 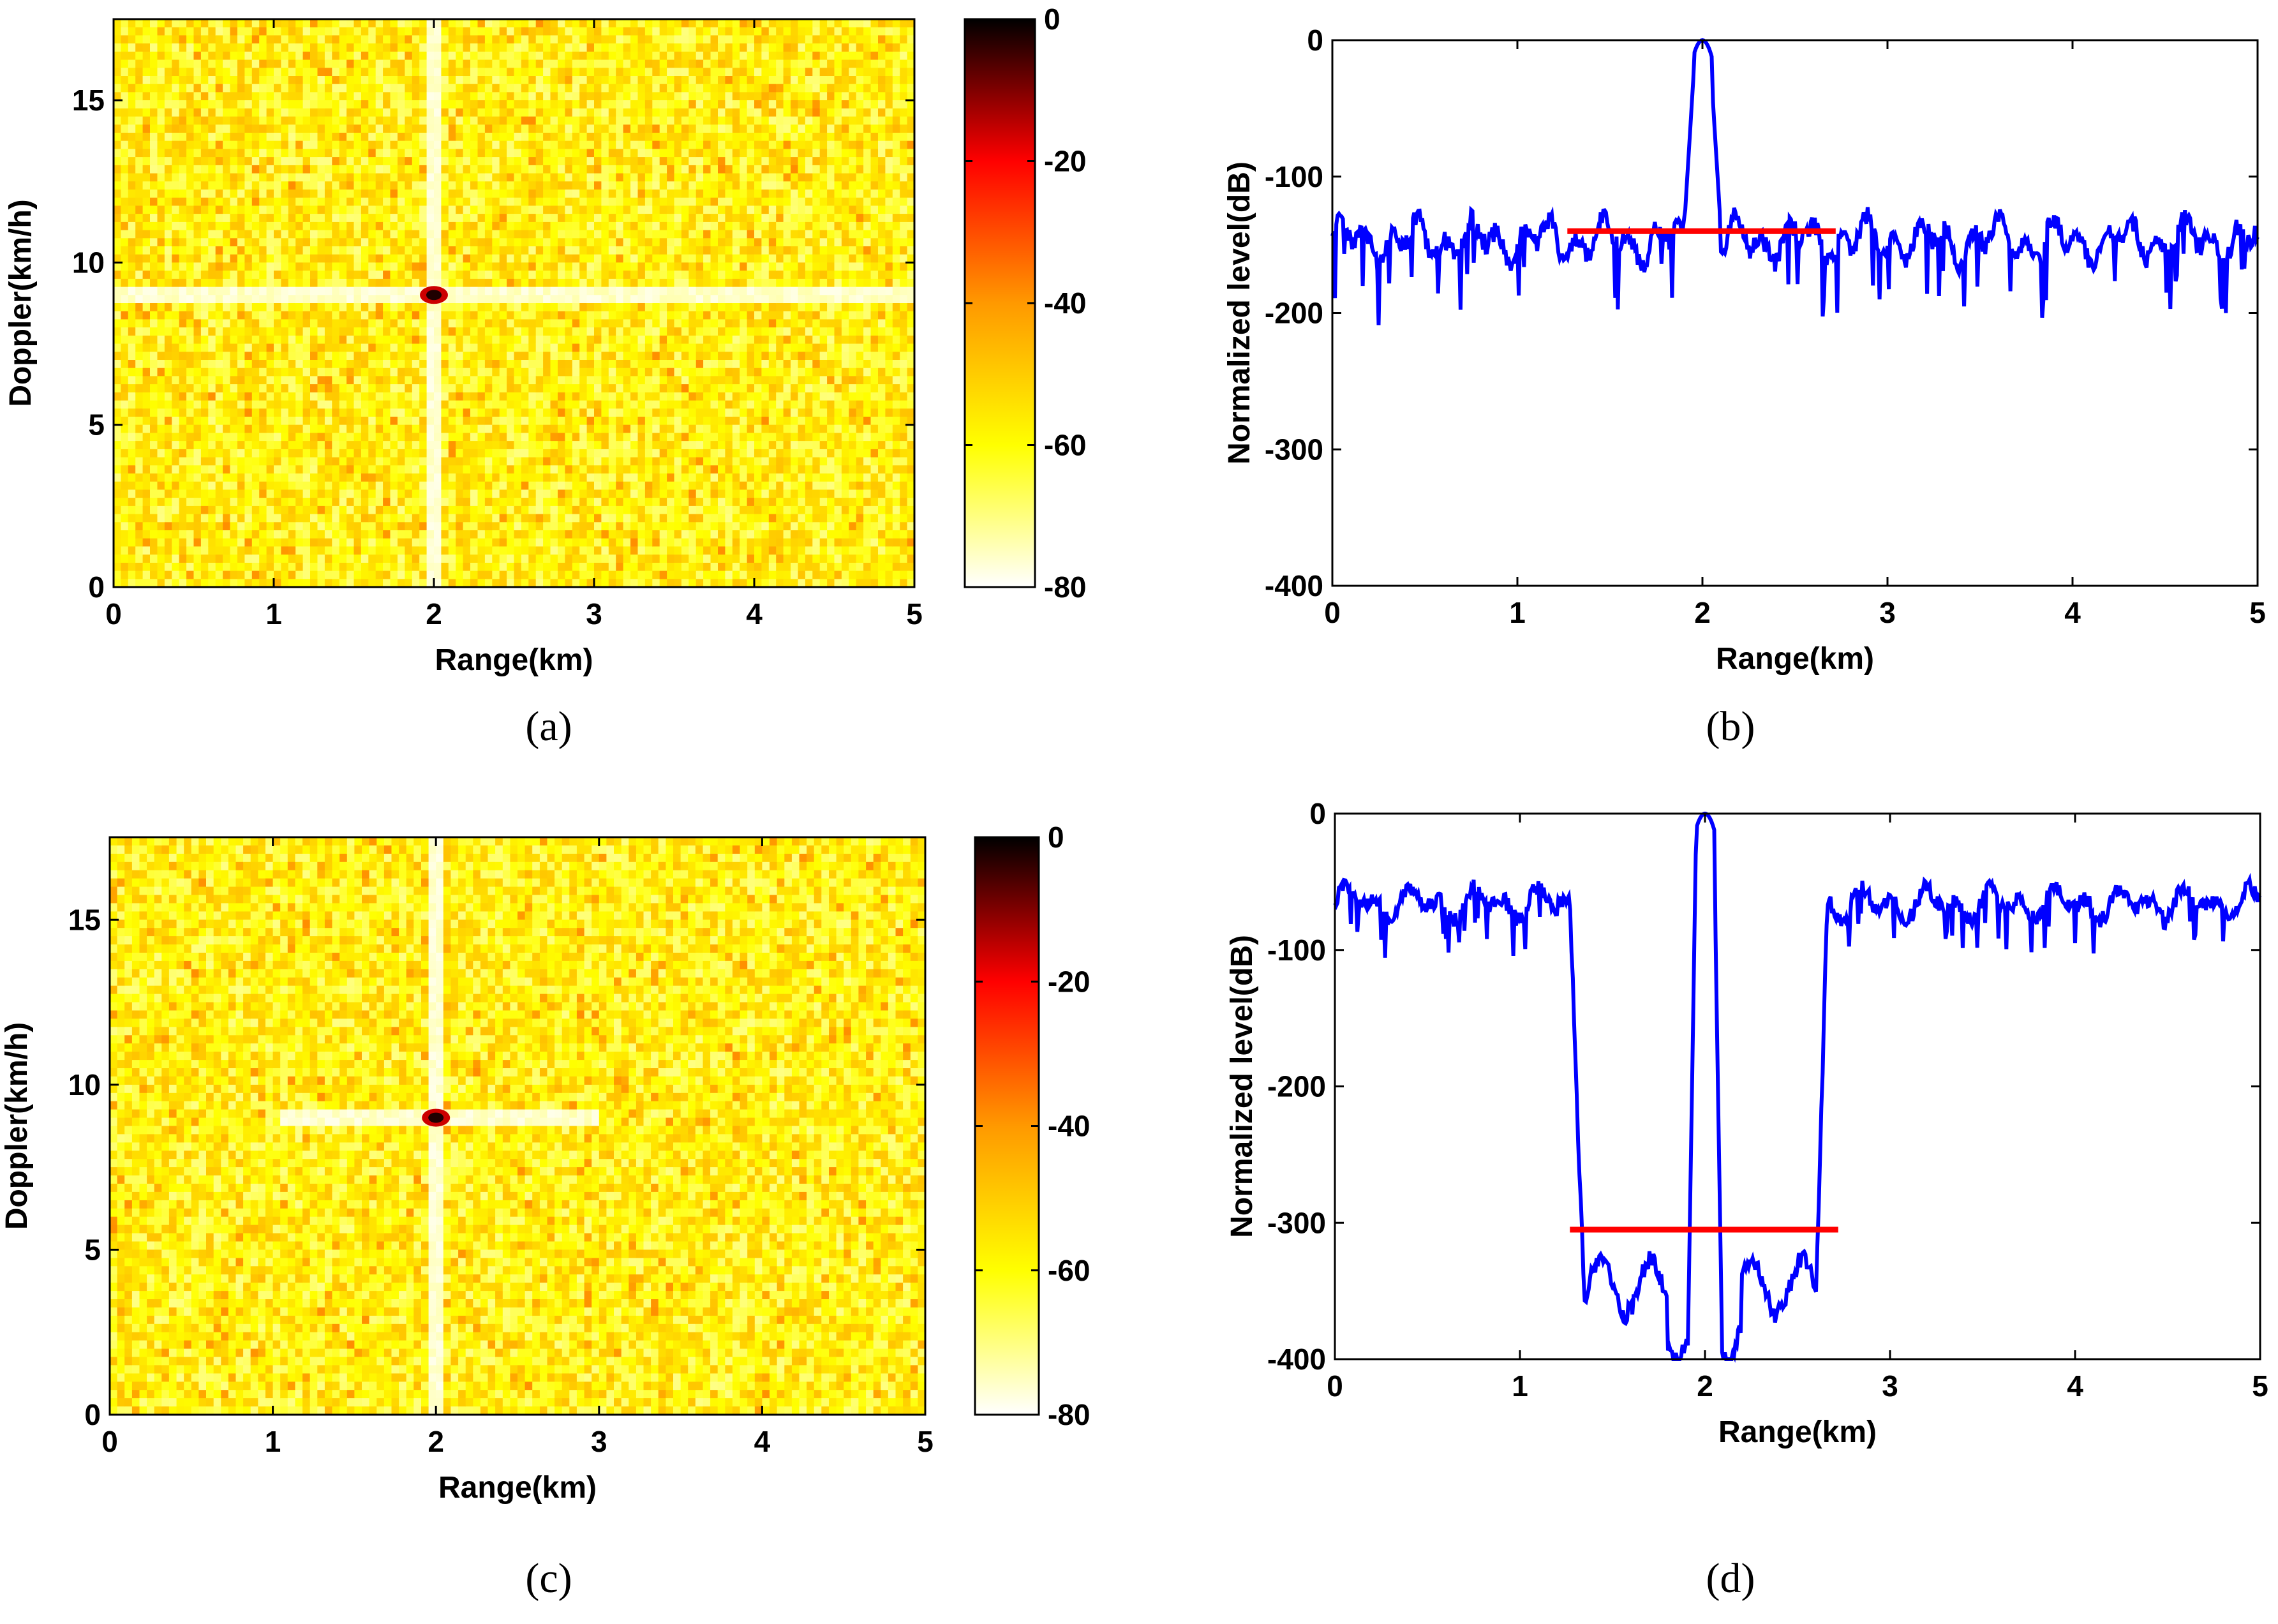 I want to click on heatmap-a, so click(x=514, y=304).